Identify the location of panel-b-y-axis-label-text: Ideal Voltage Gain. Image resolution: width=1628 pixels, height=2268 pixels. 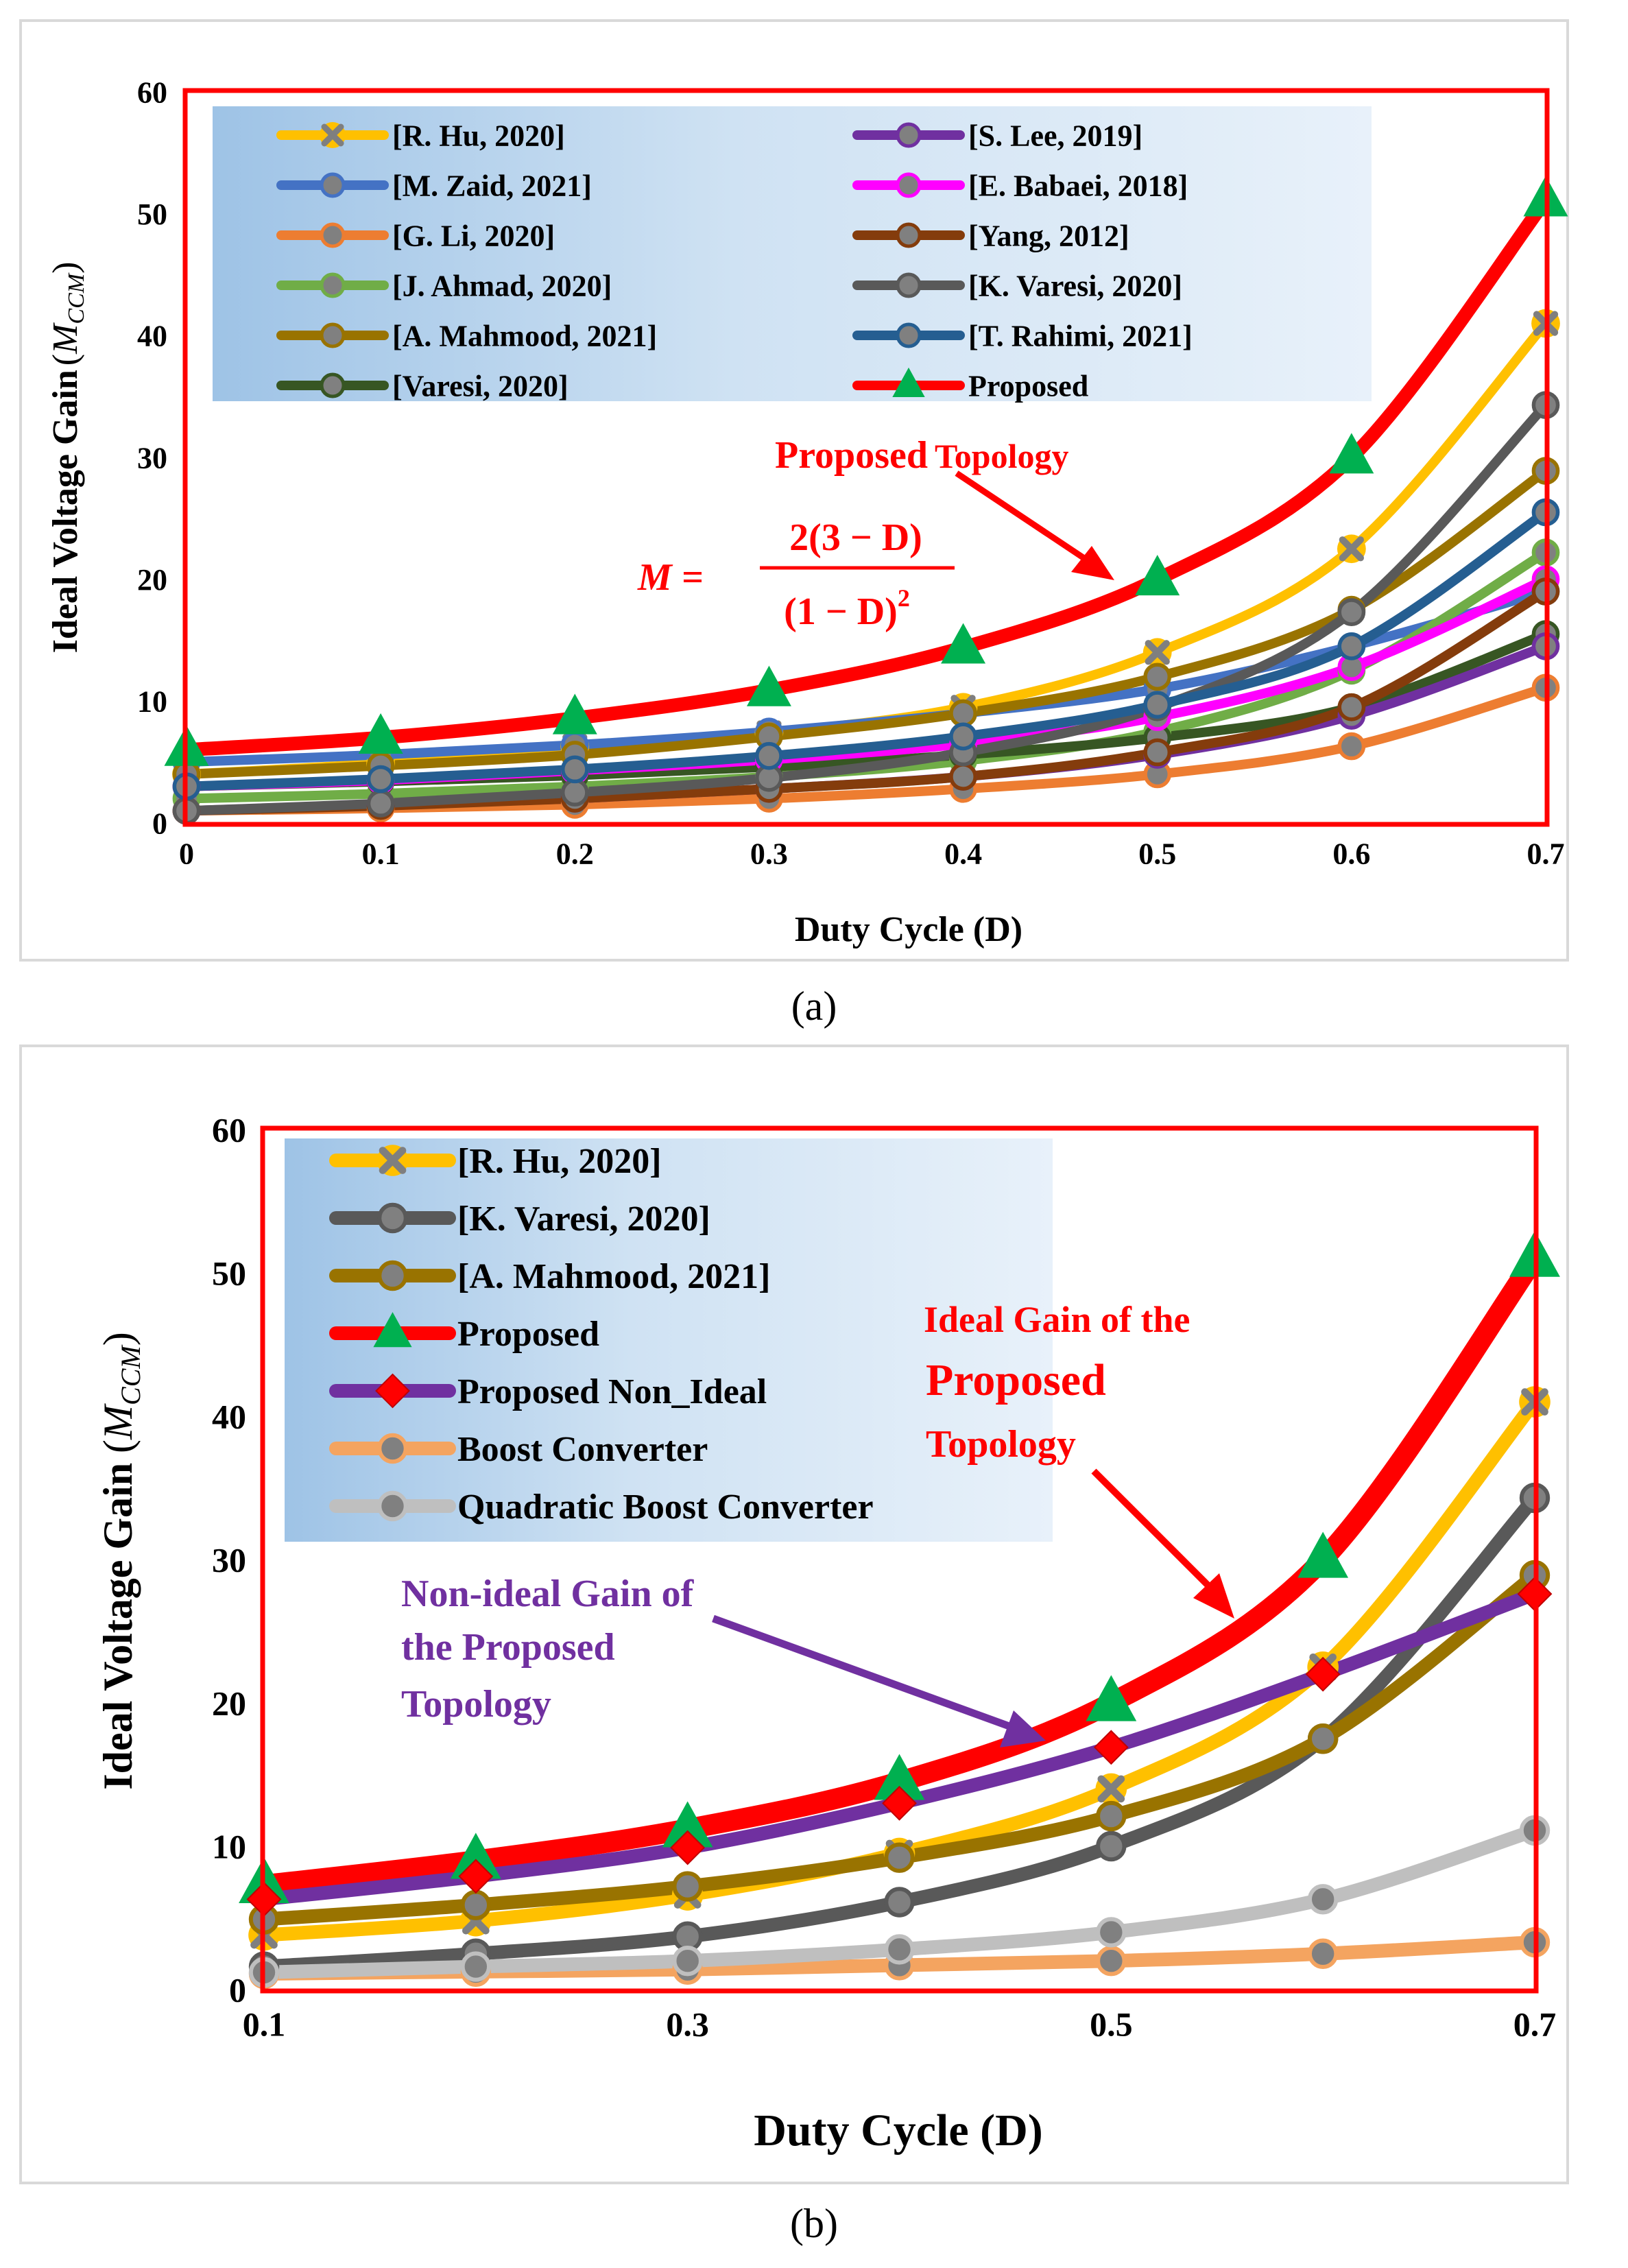
(118, 1627).